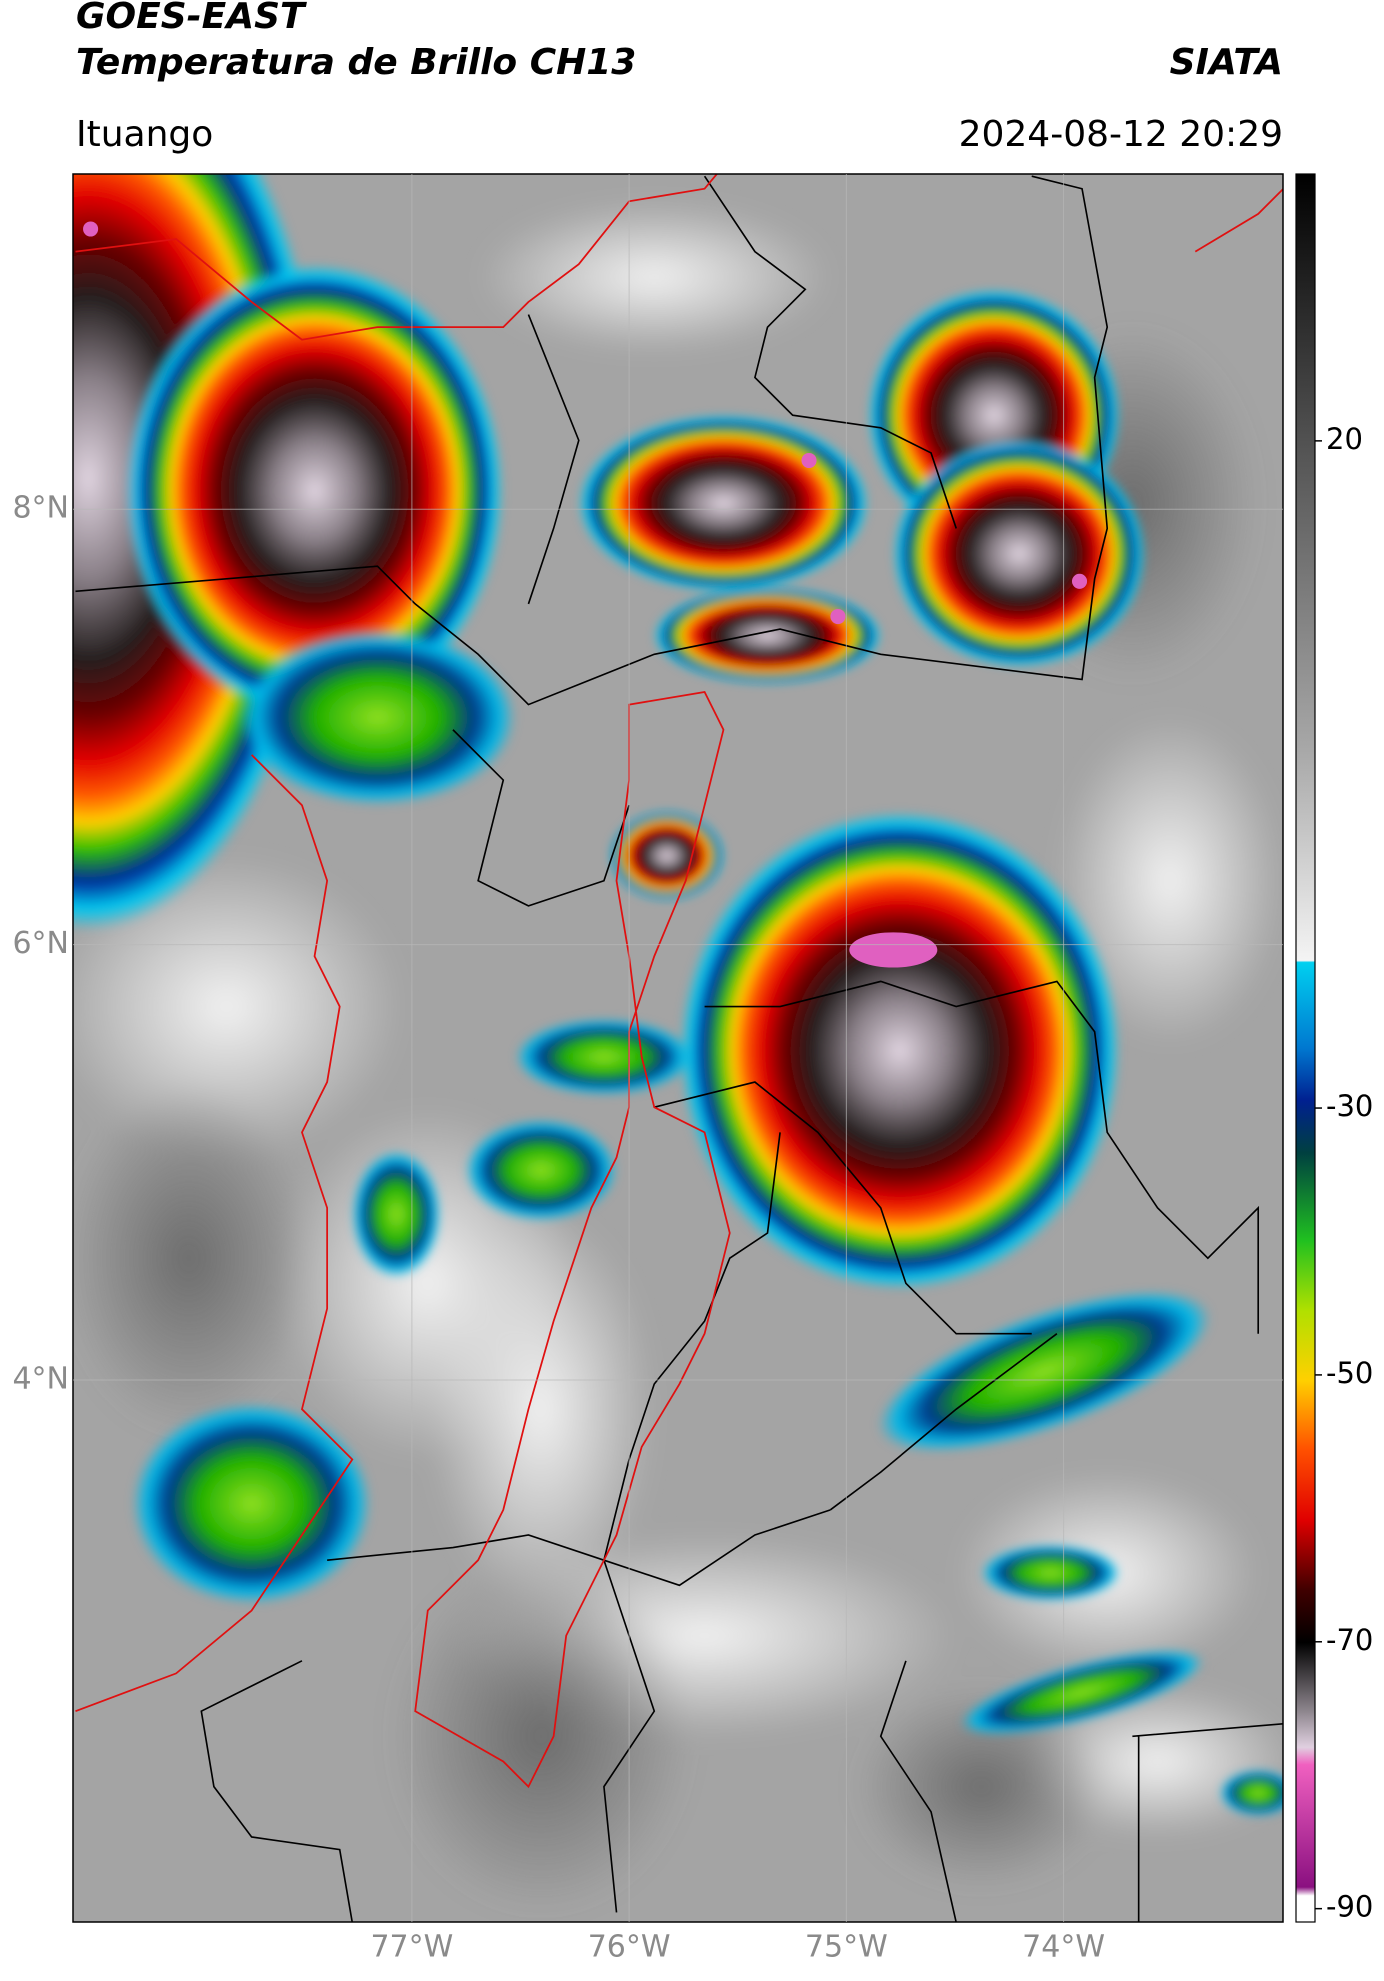  I want to click on subtitle: Temperatura de Brillo CH13, so click(356, 62).